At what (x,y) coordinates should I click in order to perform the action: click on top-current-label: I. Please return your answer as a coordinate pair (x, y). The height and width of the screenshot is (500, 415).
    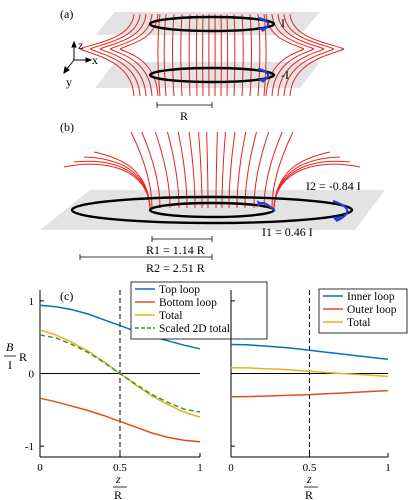
    Looking at the image, I should click on (283, 23).